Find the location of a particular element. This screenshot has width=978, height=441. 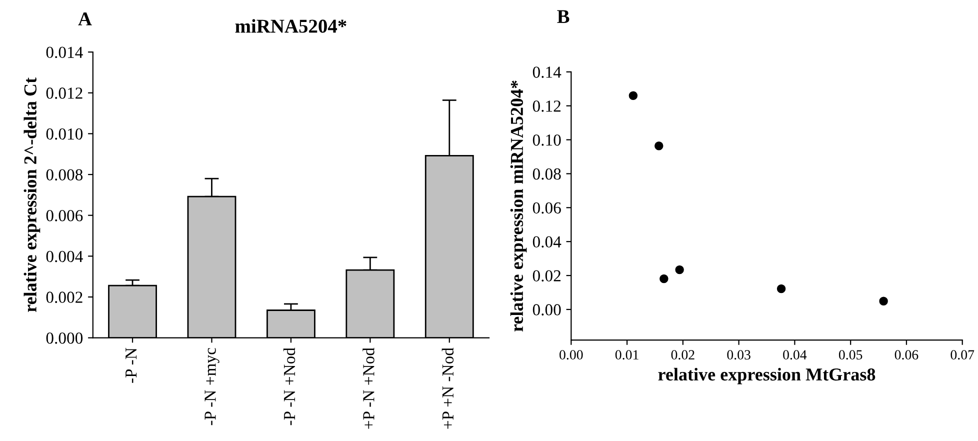

y-tick-label: 0.000 is located at coordinates (64, 338).